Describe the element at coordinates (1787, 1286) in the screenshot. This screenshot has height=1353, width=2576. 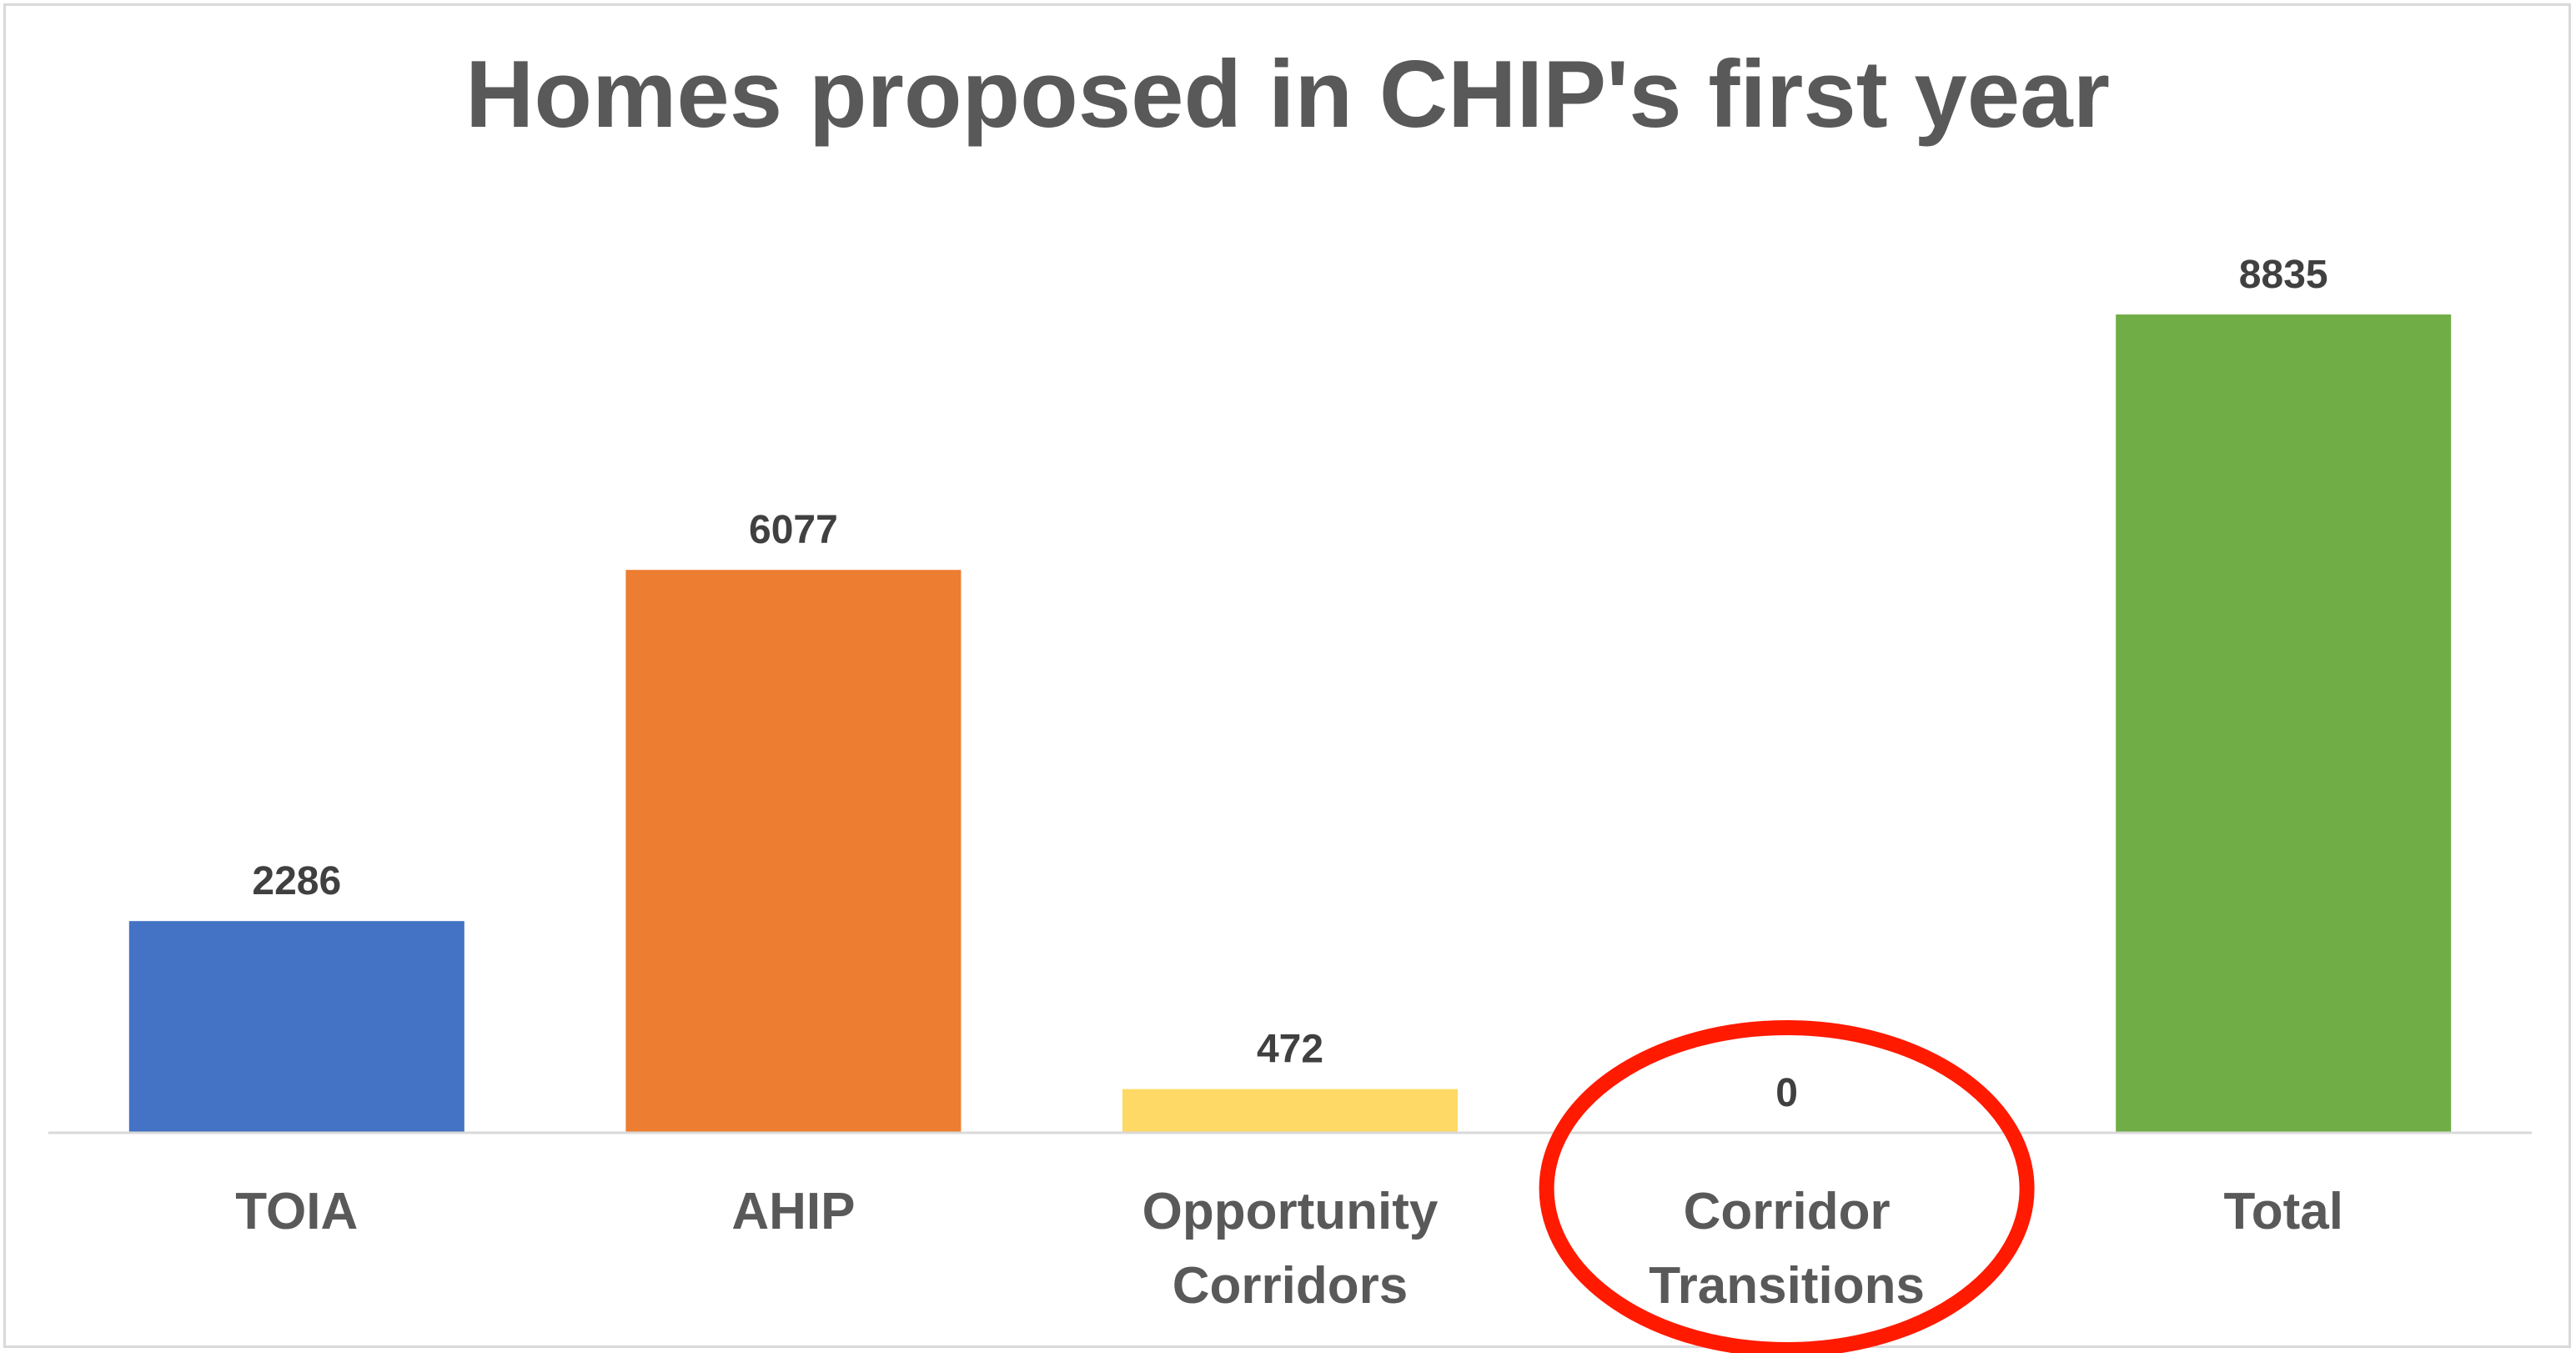
I see `category-label-3-line-1: Transitions` at that location.